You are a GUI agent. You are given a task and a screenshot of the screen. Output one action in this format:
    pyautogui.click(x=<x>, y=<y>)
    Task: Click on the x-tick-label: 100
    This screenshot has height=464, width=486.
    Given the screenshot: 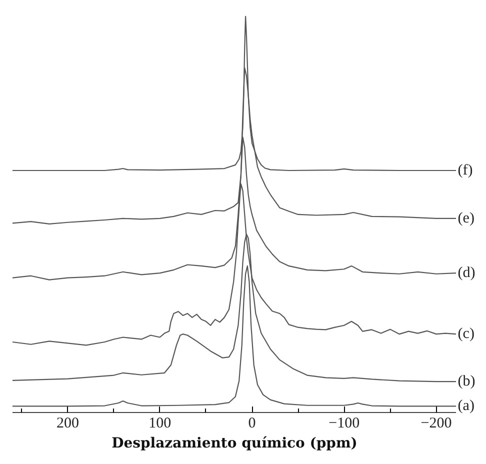 What is the action you would take?
    pyautogui.click(x=160, y=424)
    